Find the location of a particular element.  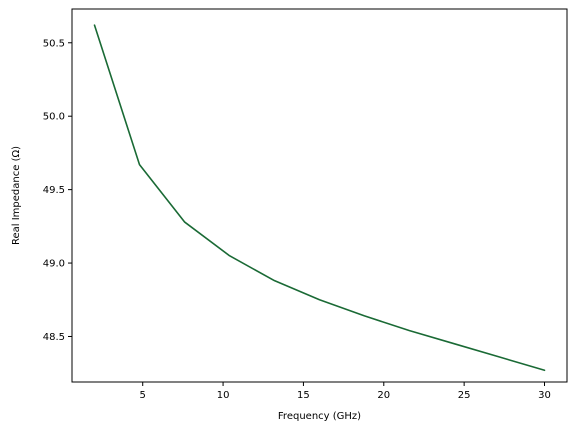

x-tick-label: 30 is located at coordinates (544, 395).